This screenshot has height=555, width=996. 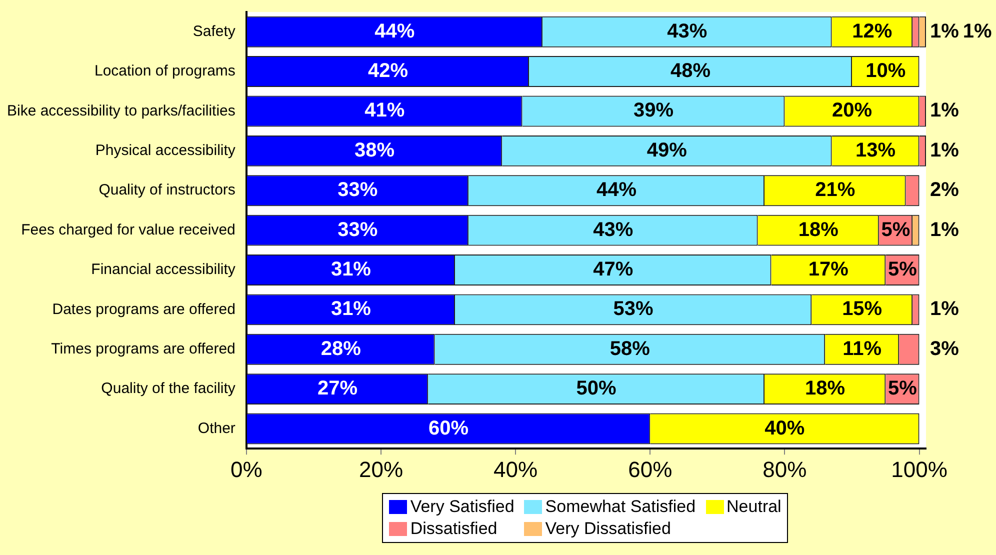 What do you see at coordinates (653, 111) in the screenshot?
I see `data-label: 39%` at bounding box center [653, 111].